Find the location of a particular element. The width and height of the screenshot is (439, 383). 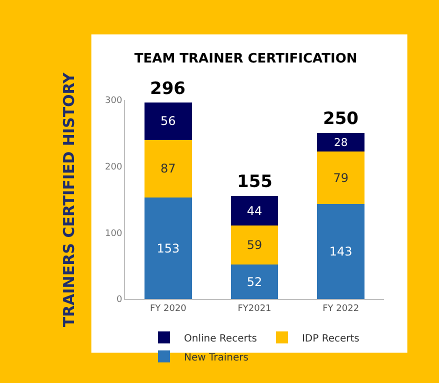

text: TRAINERS CERTIFIED HISTORY is located at coordinates (69, 199).